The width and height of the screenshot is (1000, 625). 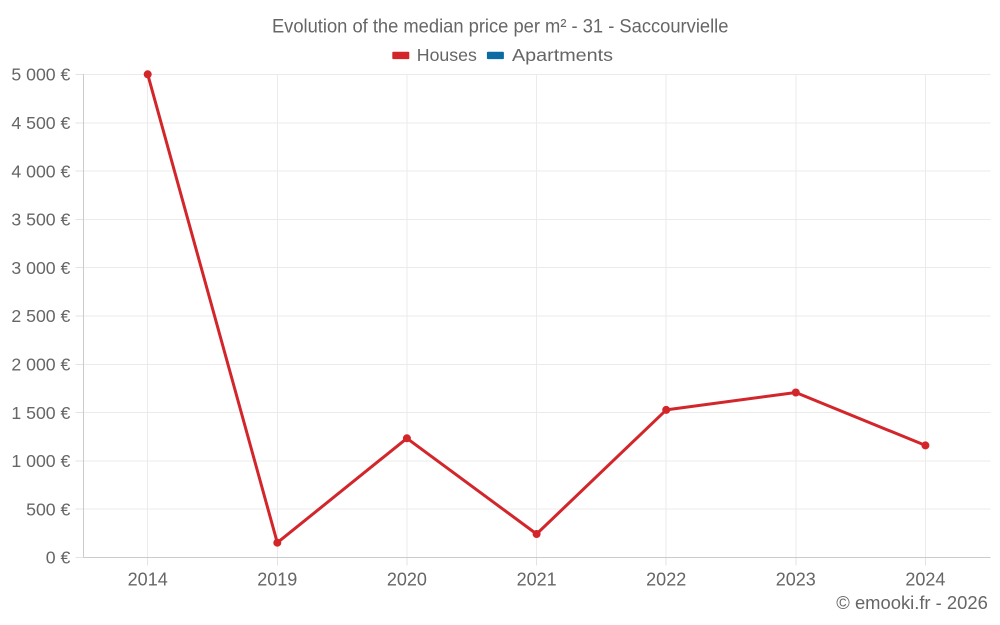 What do you see at coordinates (912, 603) in the screenshot?
I see `svg-text: © emooki.fr - 2026` at bounding box center [912, 603].